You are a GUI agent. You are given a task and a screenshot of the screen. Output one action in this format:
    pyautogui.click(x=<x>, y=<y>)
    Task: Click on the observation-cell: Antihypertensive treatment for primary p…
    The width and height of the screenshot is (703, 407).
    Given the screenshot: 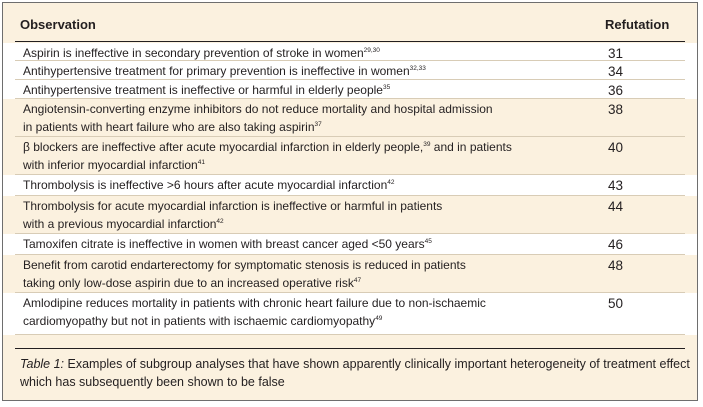 What is the action you would take?
    pyautogui.click(x=224, y=71)
    